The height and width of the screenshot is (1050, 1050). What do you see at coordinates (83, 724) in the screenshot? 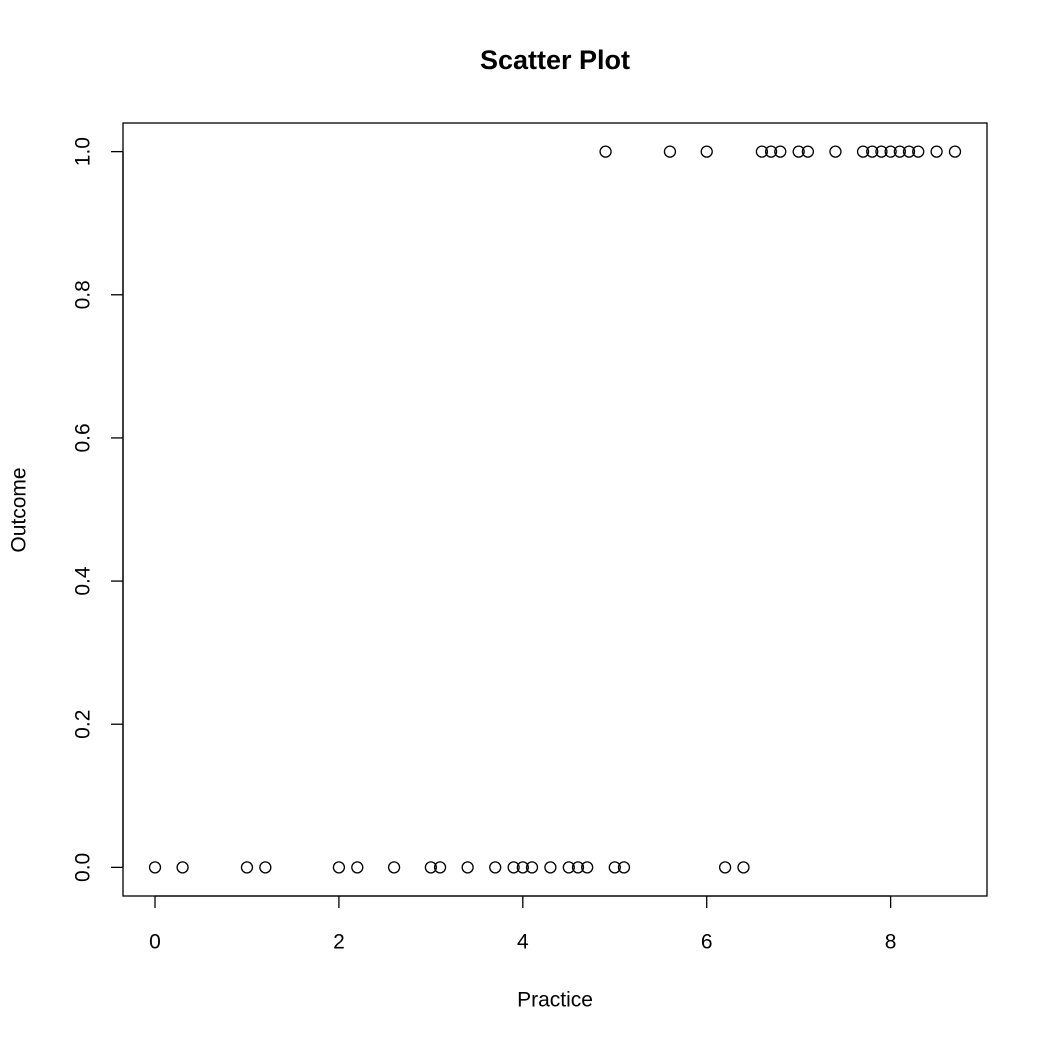
I see `y-tick-label: 0.2` at bounding box center [83, 724].